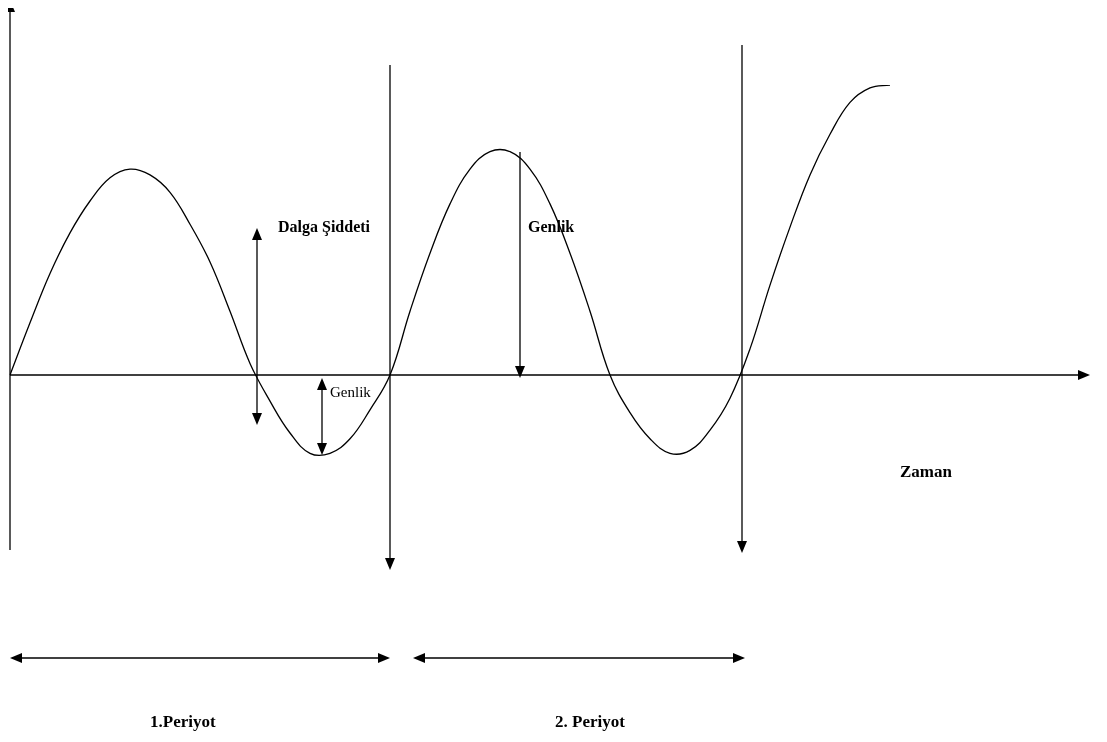 This screenshot has height=742, width=1107. What do you see at coordinates (183, 721) in the screenshot?
I see `text: 1.Periyot` at bounding box center [183, 721].